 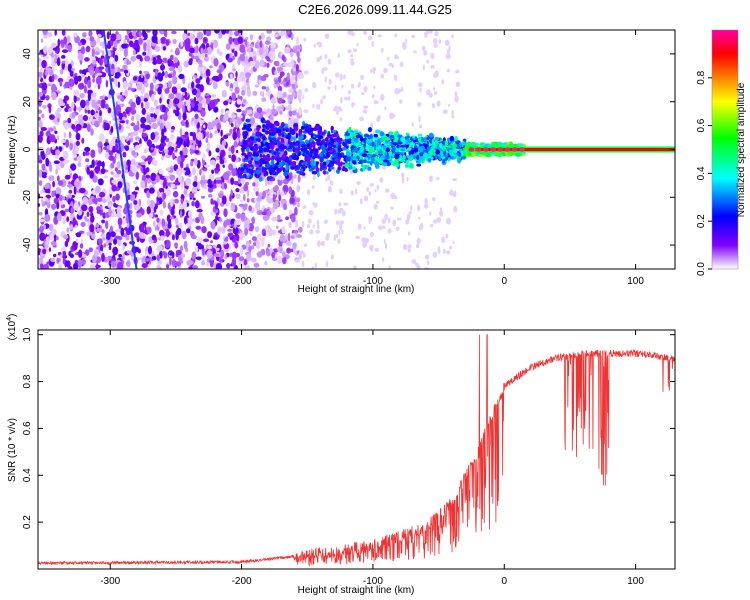 I want to click on spectrogram-y-label: Frequency (Hz), so click(x=12, y=150).